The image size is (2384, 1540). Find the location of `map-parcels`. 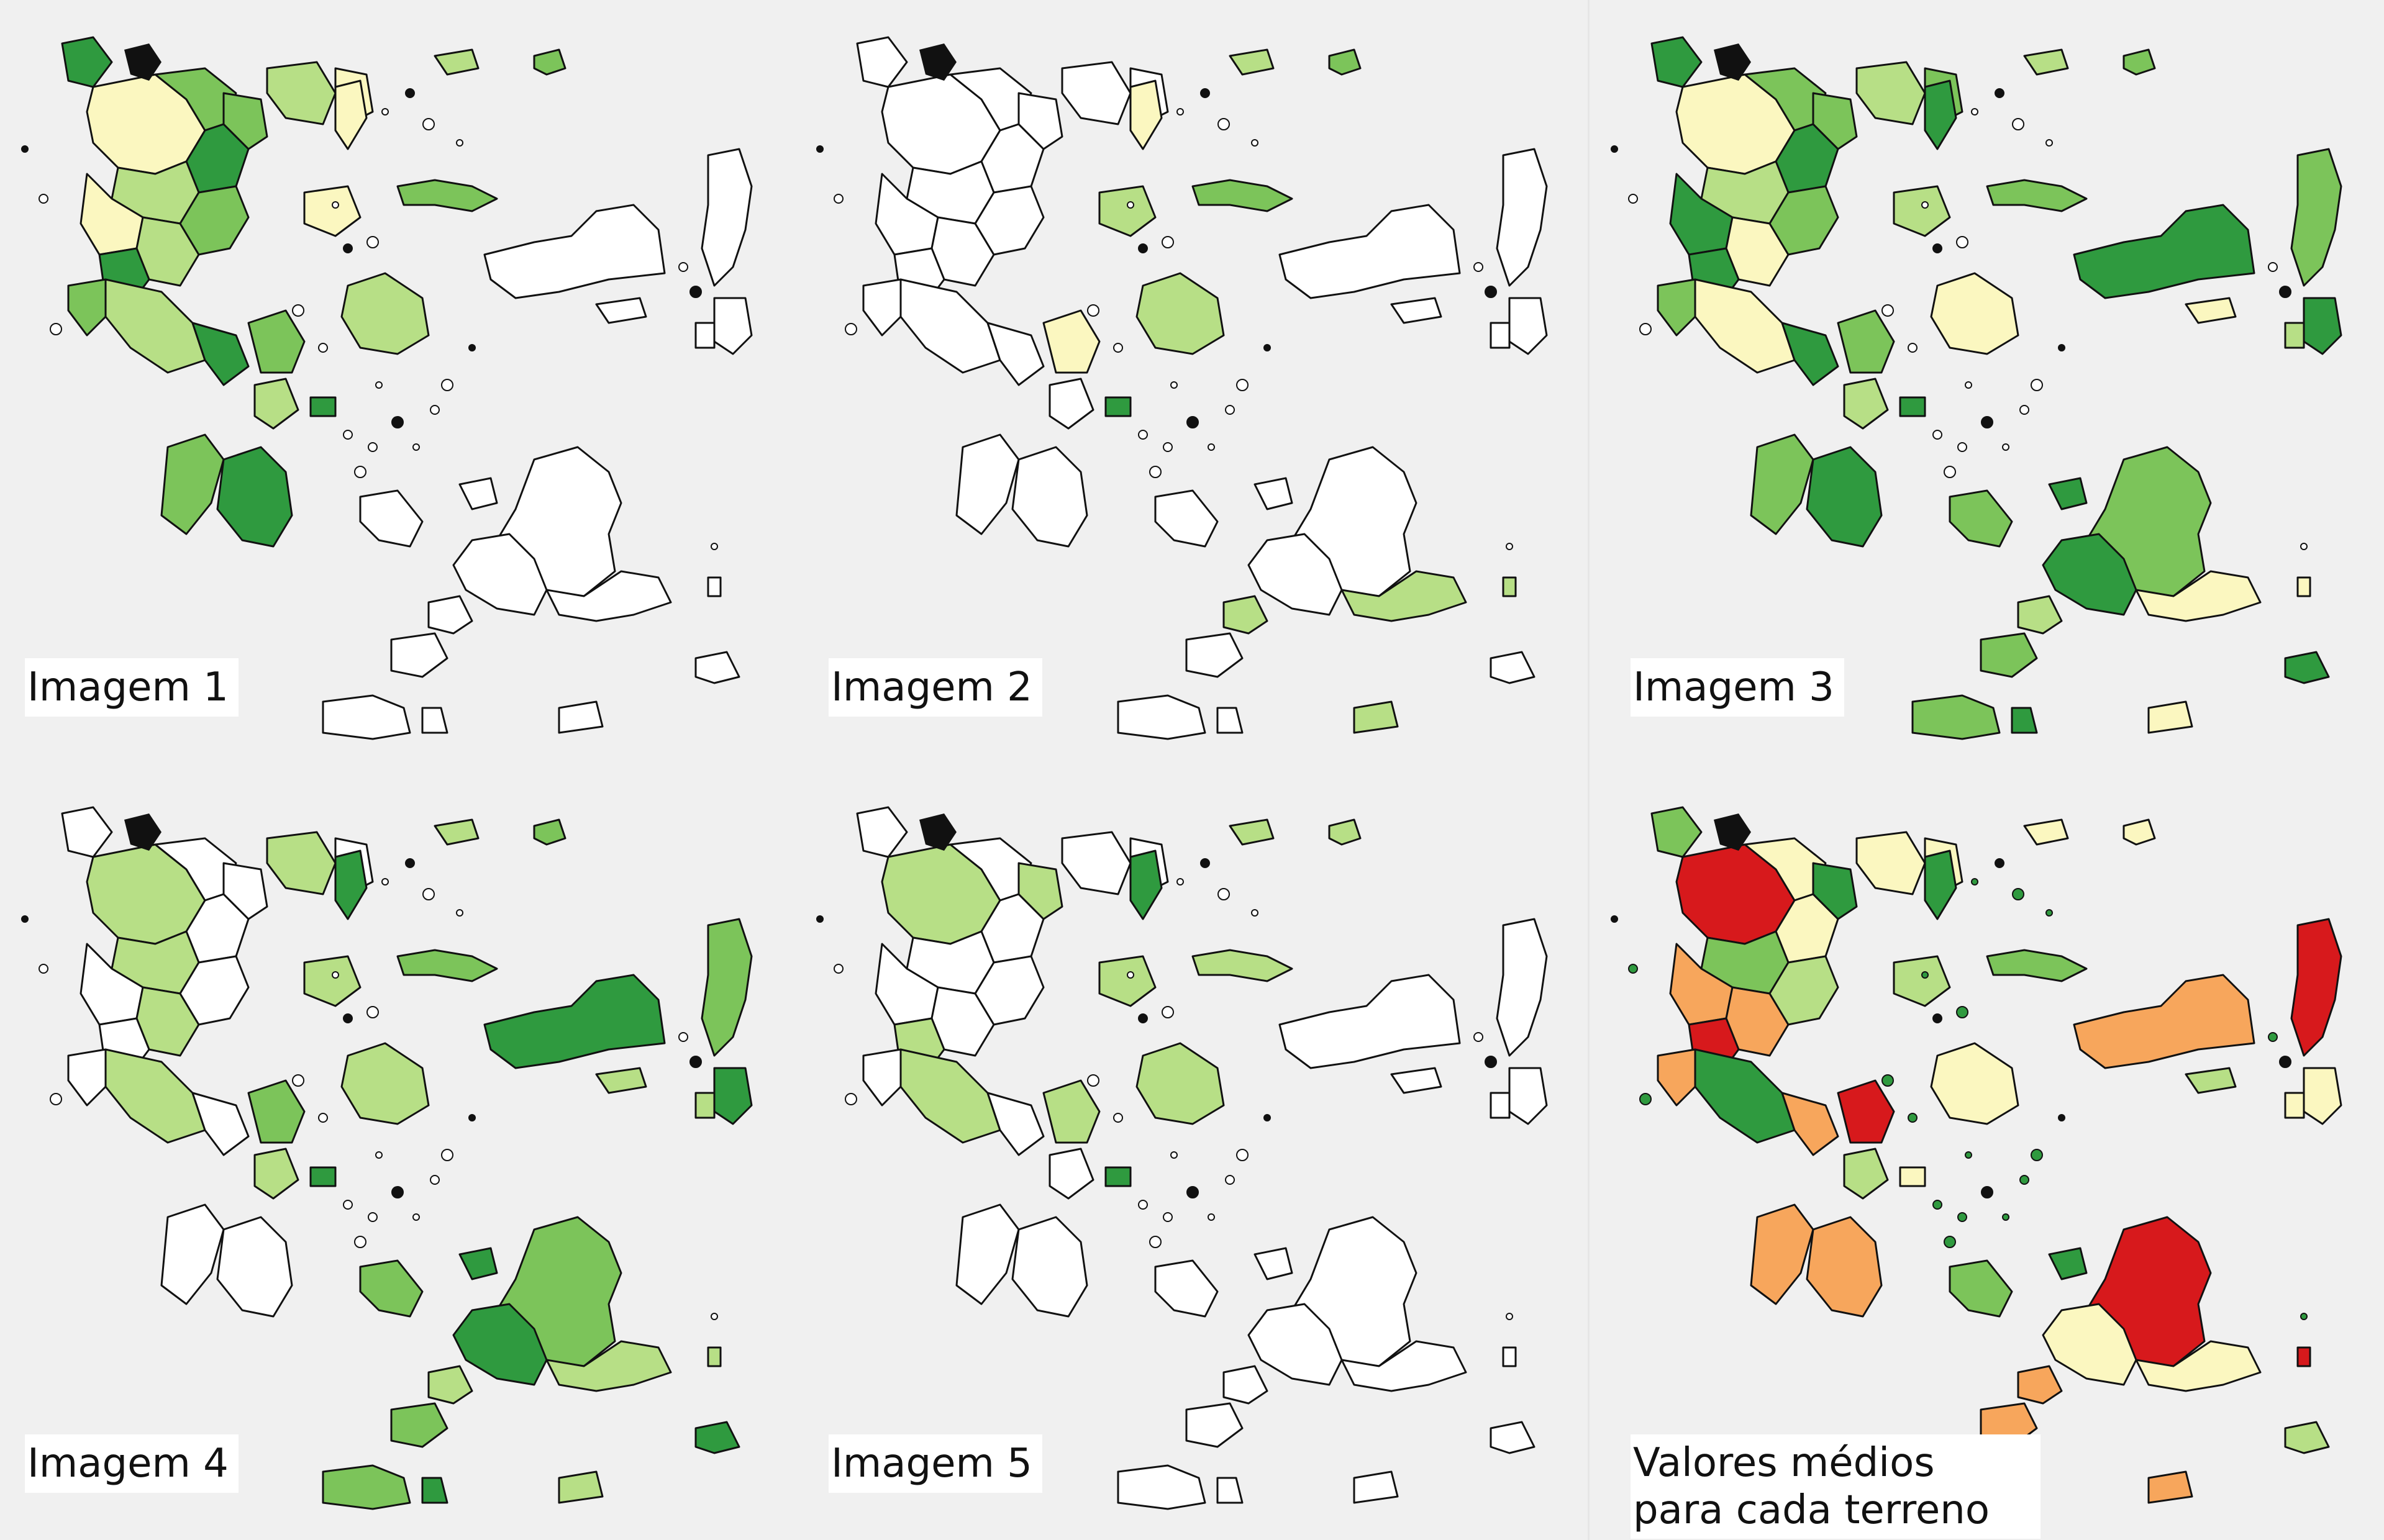

map-parcels is located at coordinates (387, 1158).